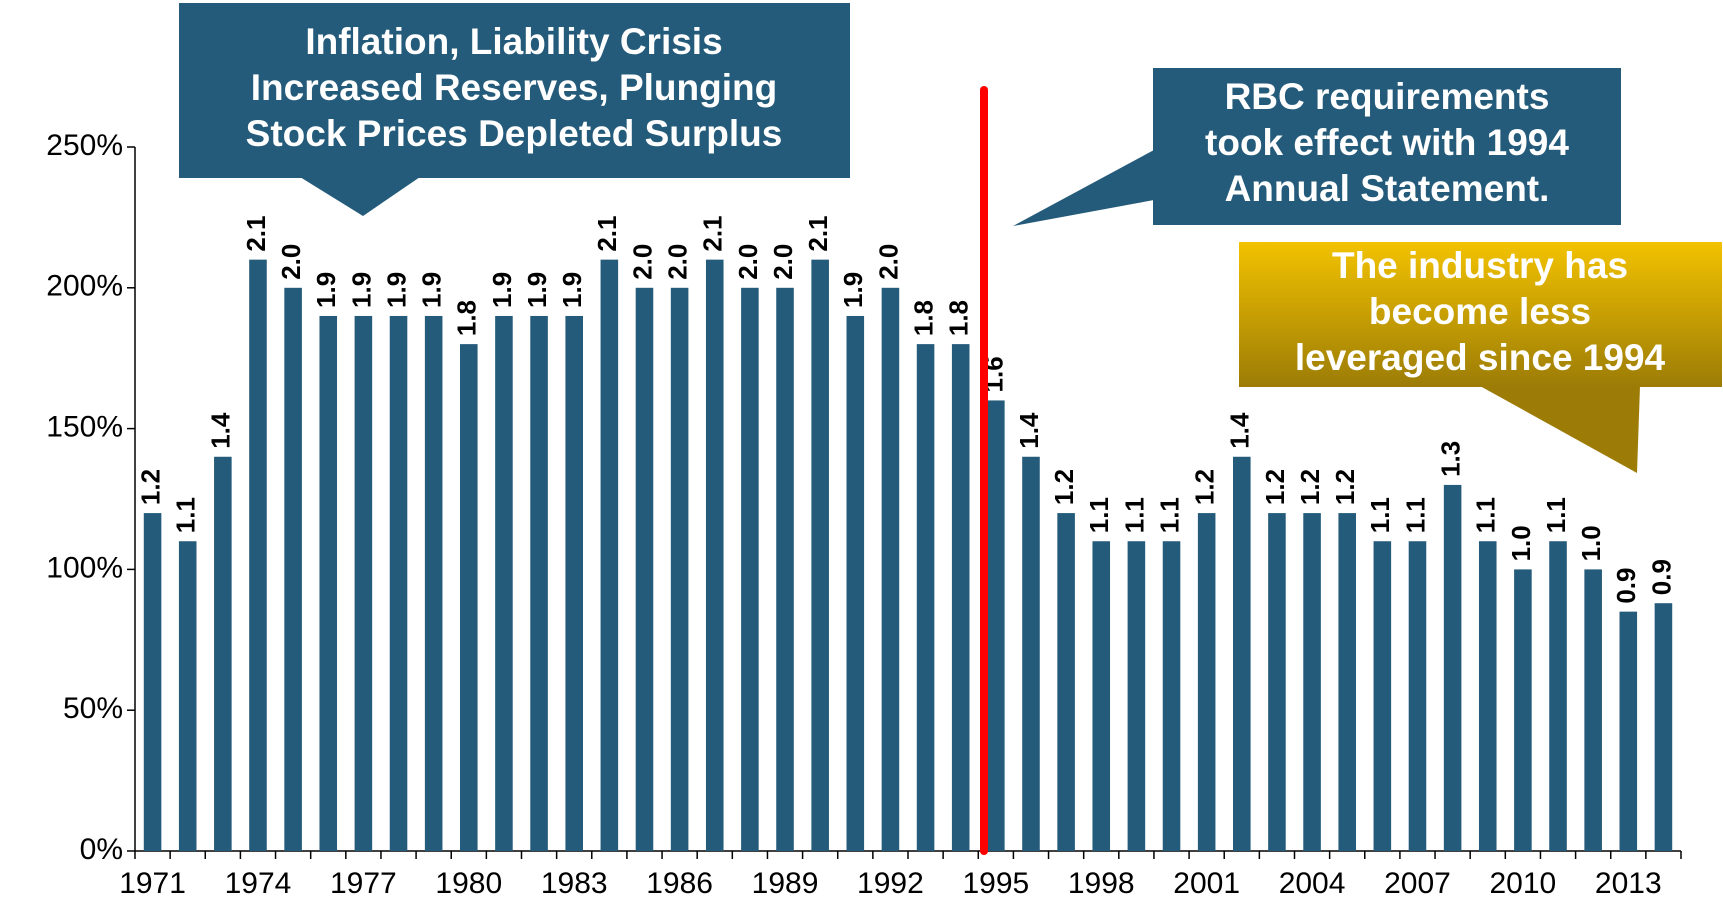 The image size is (1723, 908). What do you see at coordinates (1661, 577) in the screenshot?
I see `value-label: 0.9` at bounding box center [1661, 577].